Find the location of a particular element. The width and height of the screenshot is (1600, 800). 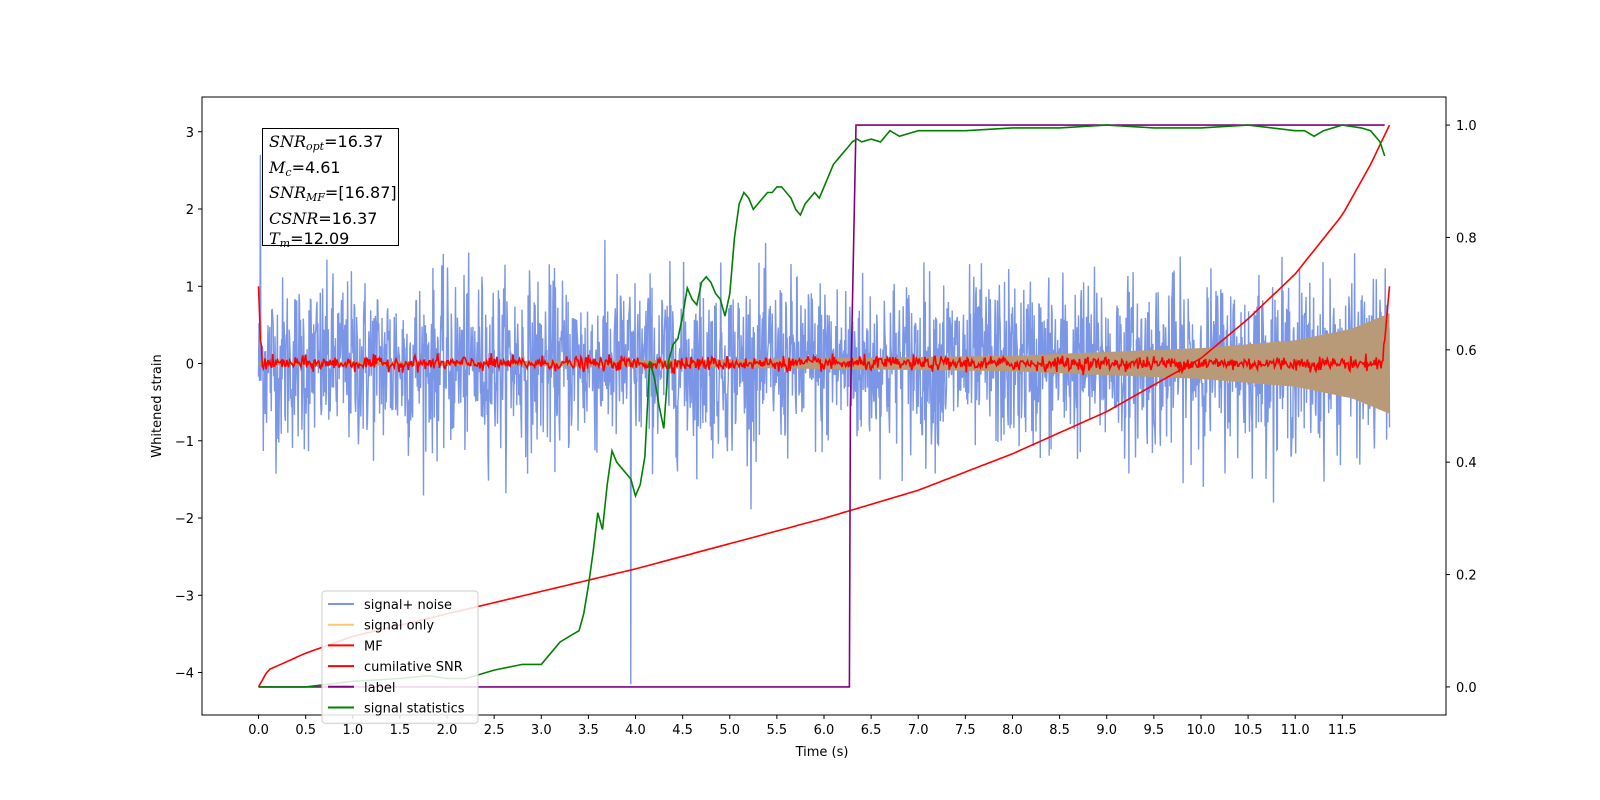

annotation-line: SNRMF=[16.87] is located at coordinates (333, 193).